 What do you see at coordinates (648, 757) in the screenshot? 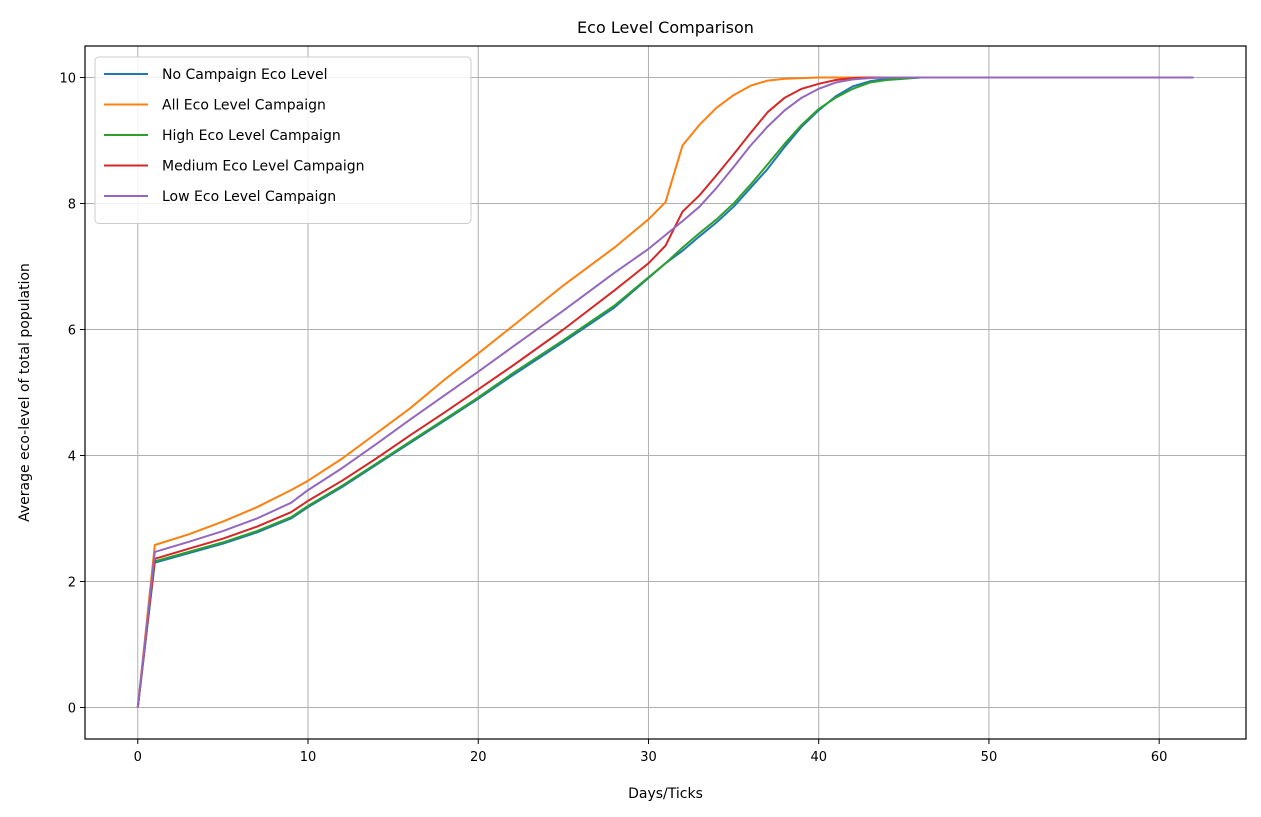
I see `x-tick-label: 30` at bounding box center [648, 757].